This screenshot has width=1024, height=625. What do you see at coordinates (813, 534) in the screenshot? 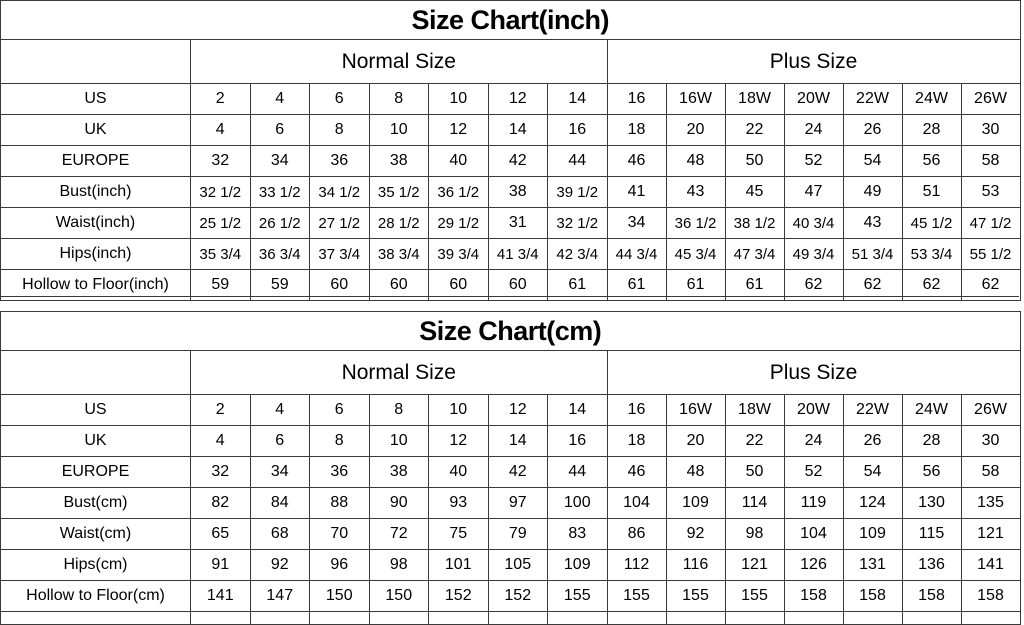
I see `table-cell: 104` at bounding box center [813, 534].